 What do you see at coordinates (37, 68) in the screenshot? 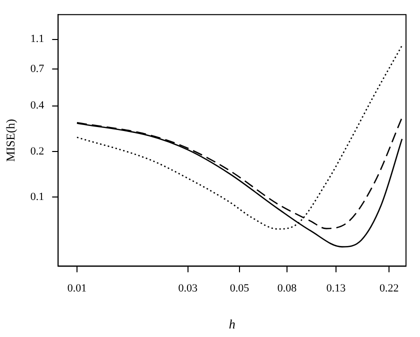
I see `y-tick-label: 0.7` at bounding box center [37, 68].